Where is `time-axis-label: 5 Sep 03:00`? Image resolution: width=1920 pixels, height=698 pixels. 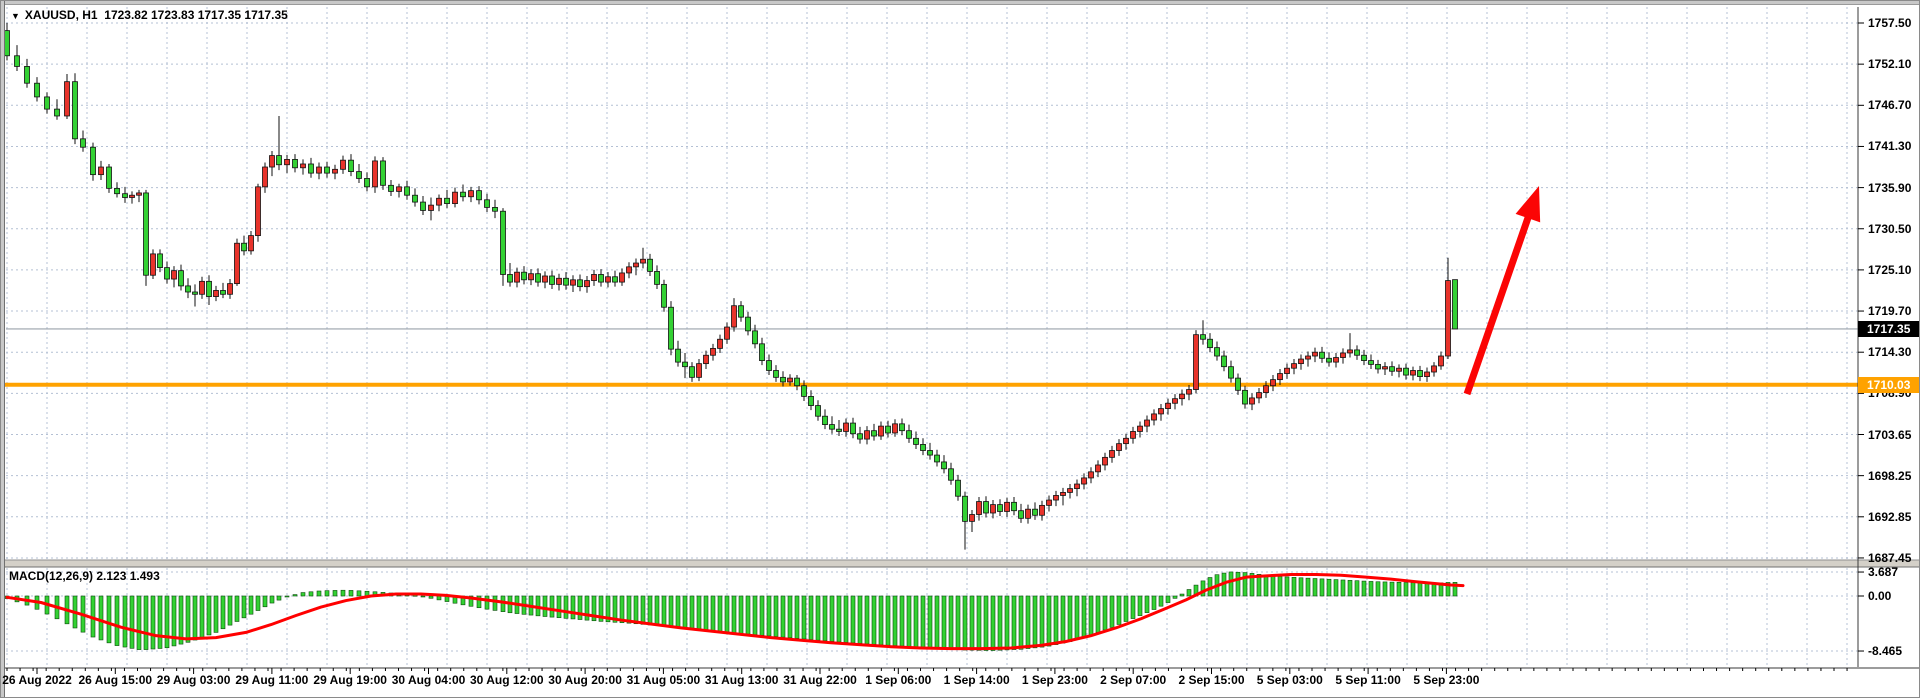 time-axis-label: 5 Sep 03:00 is located at coordinates (1289, 680).